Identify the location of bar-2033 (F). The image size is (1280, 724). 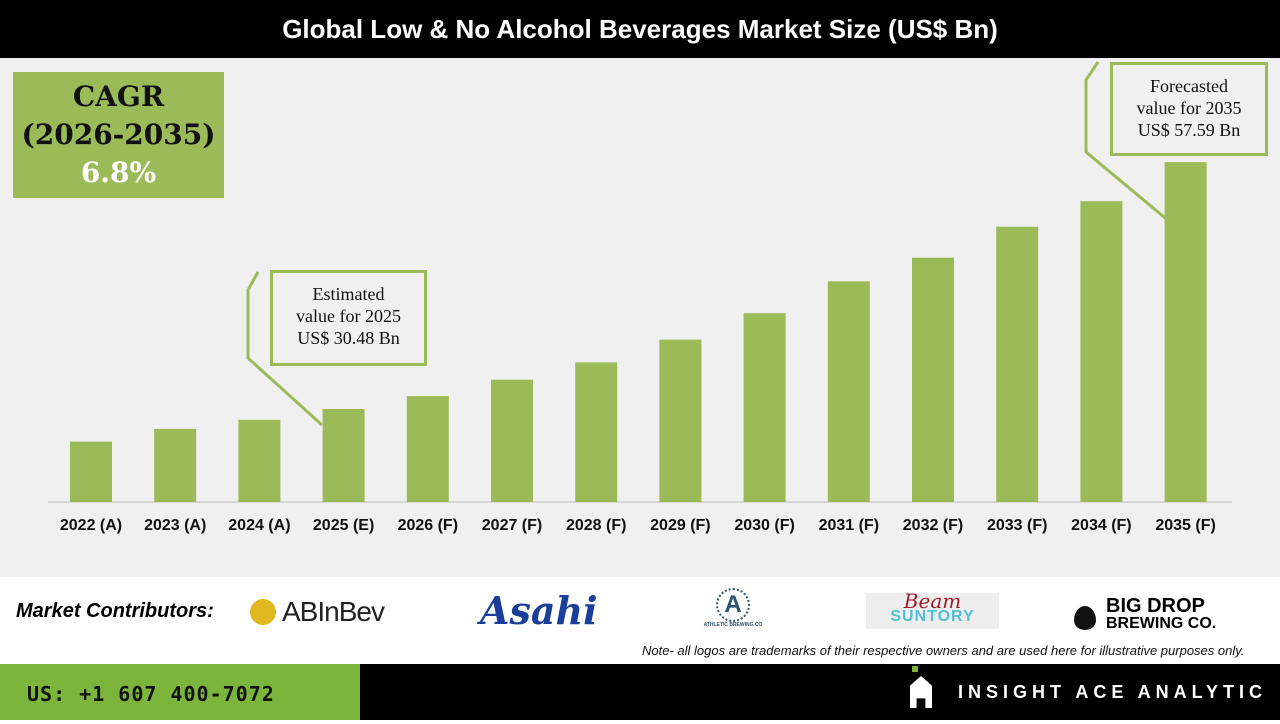
(1017, 364).